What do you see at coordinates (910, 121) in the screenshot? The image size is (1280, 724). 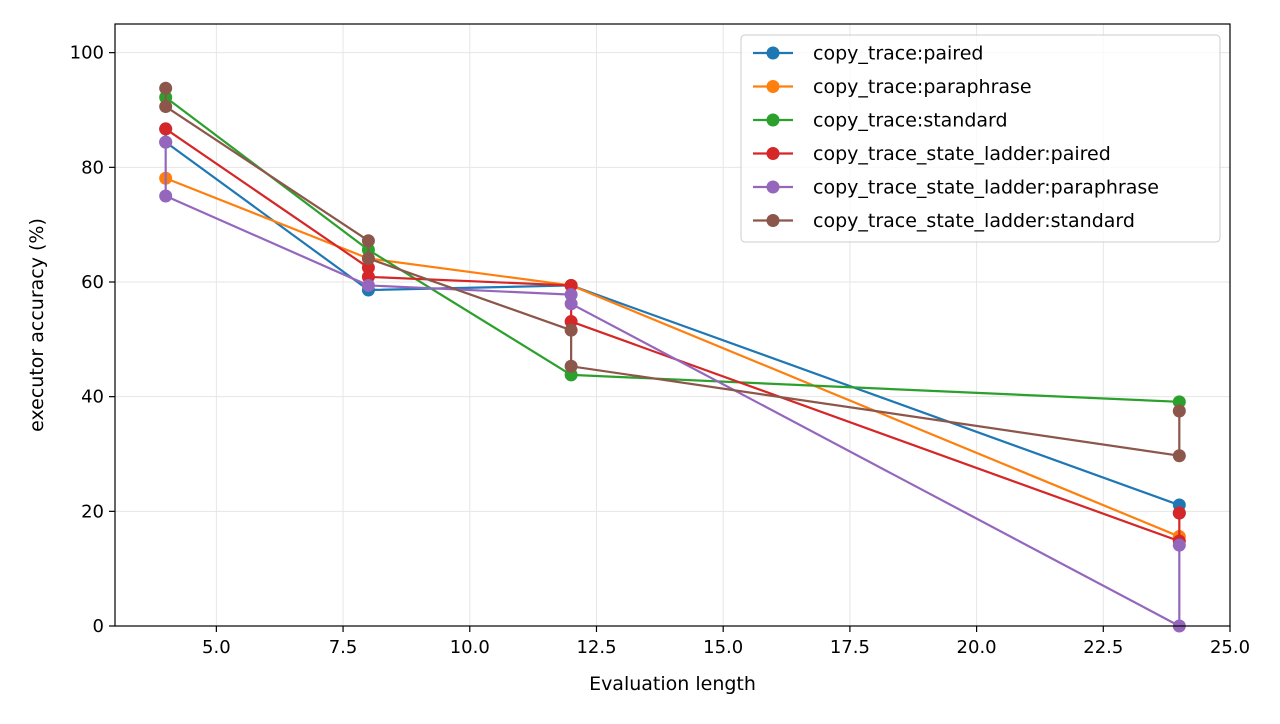 I see `legend-label: copy_trace:standard` at bounding box center [910, 121].